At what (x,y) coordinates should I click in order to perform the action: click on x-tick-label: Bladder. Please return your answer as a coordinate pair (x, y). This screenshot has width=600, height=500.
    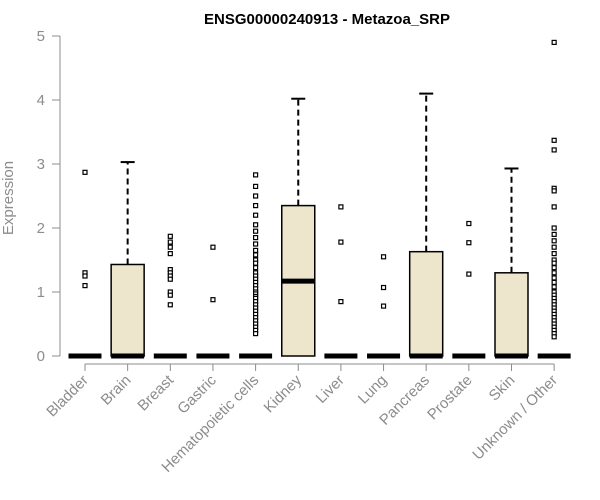
    Looking at the image, I should click on (67, 396).